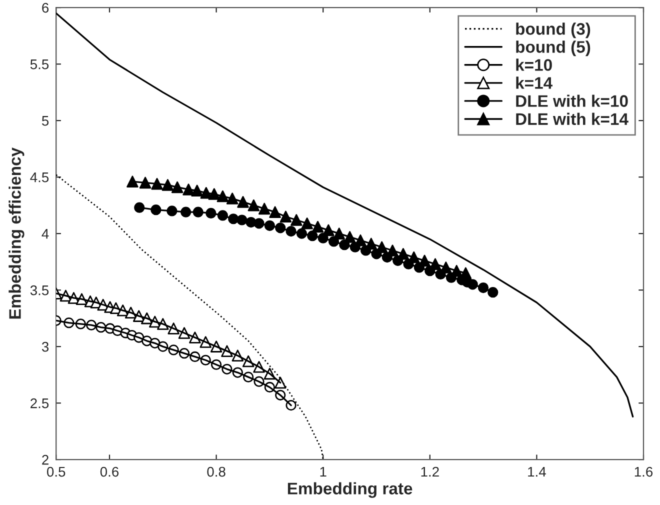  Describe the element at coordinates (643, 471) in the screenshot. I see `x-tick-label: 1.6` at that location.